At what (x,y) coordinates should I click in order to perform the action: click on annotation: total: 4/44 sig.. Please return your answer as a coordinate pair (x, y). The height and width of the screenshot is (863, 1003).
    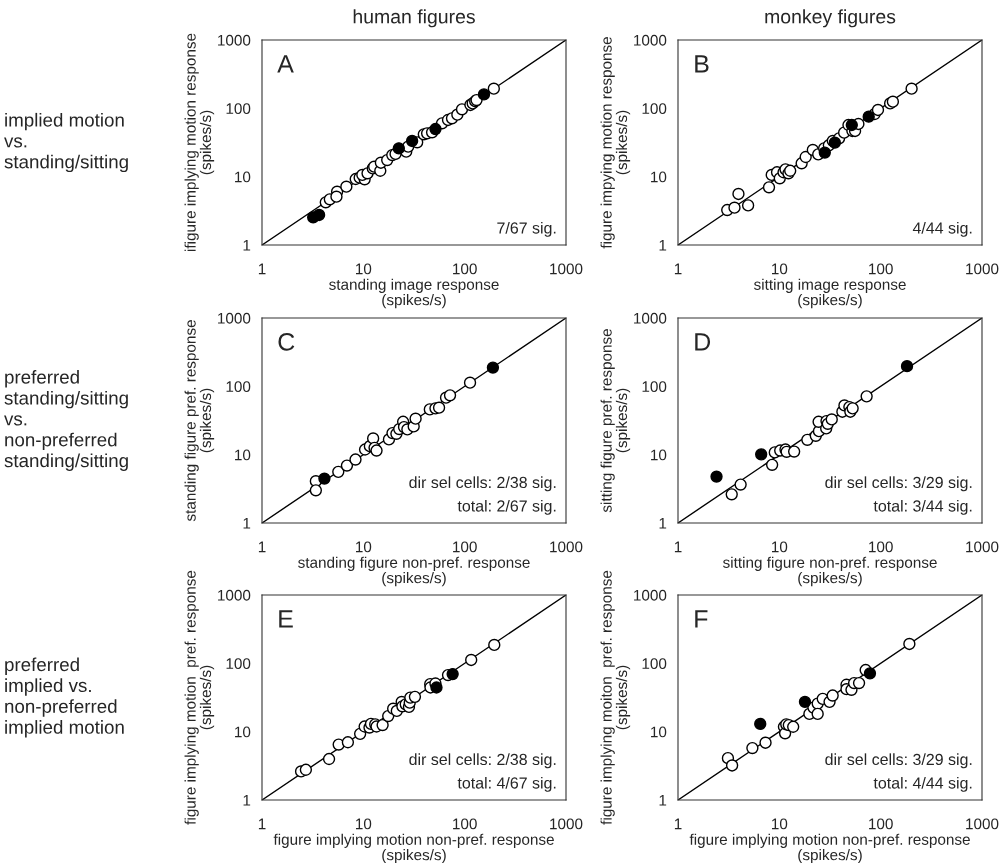
    Looking at the image, I should click on (922, 784).